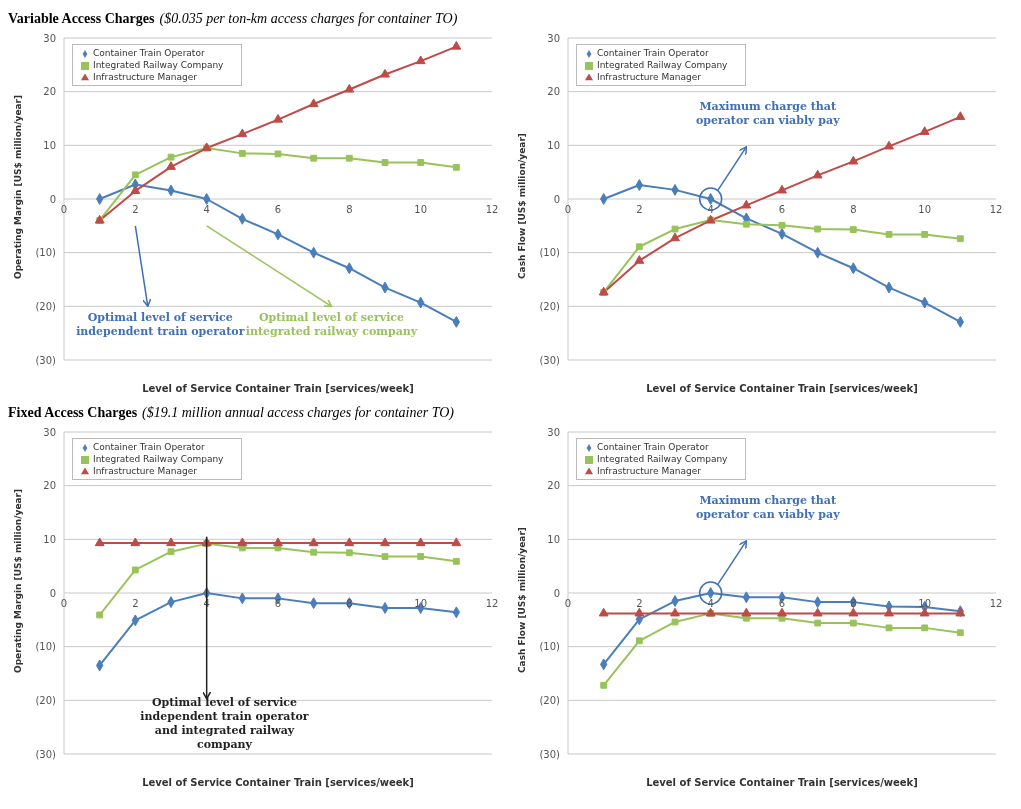  What do you see at coordinates (298, 412) in the screenshot?
I see `chart-subtitle: ($19.1 million annual access charges for container TO)` at bounding box center [298, 412].